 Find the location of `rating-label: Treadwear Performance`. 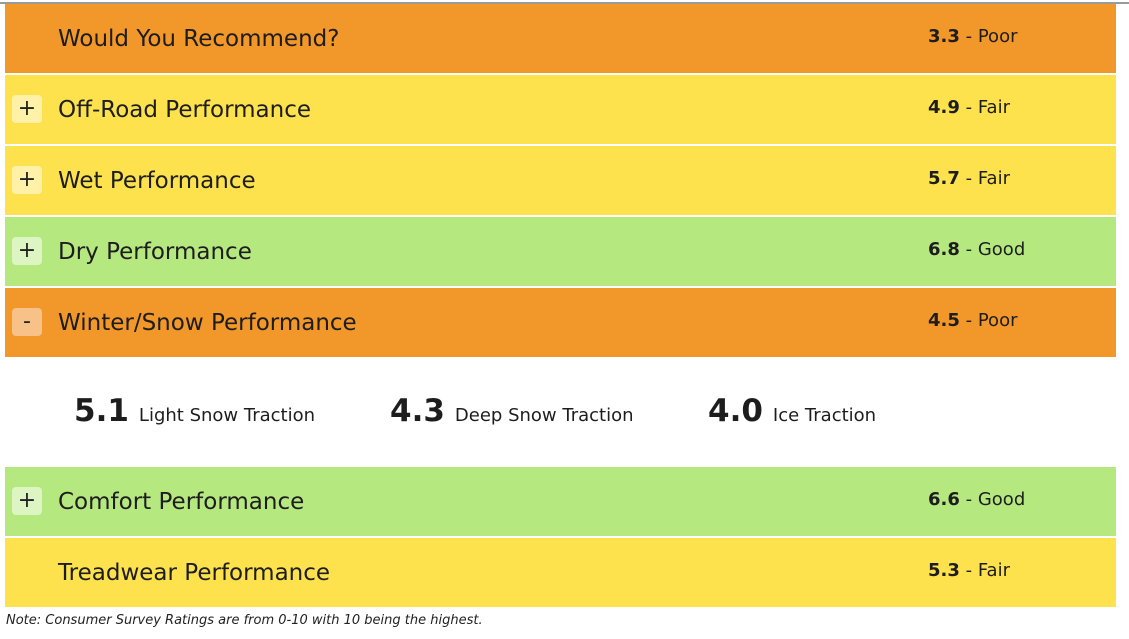

rating-label: Treadwear Performance is located at coordinates (194, 573).